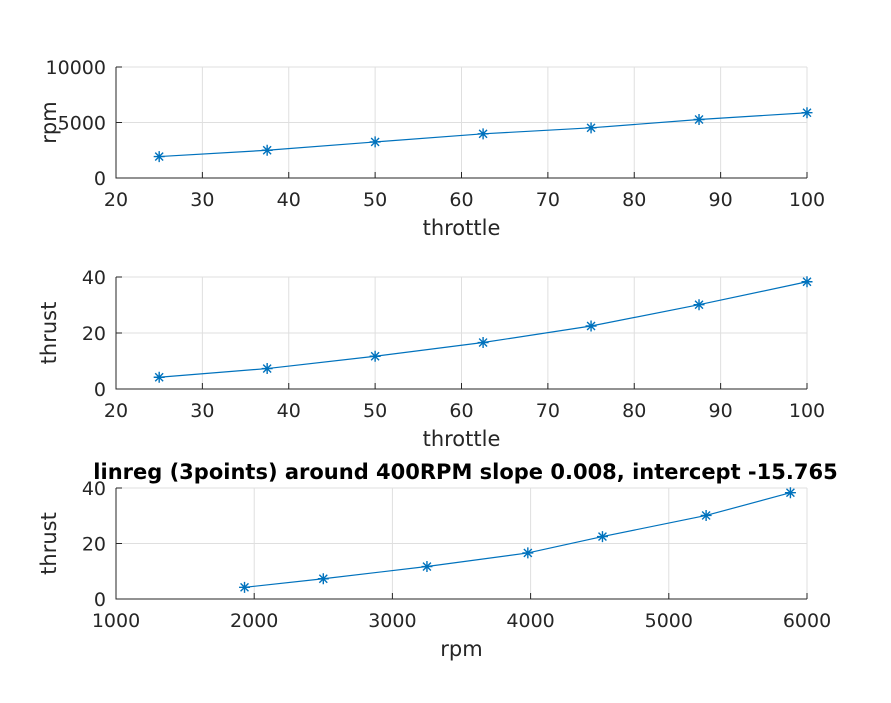 The height and width of the screenshot is (703, 891). What do you see at coordinates (461, 649) in the screenshot?
I see `x-axis-label: rpm` at bounding box center [461, 649].